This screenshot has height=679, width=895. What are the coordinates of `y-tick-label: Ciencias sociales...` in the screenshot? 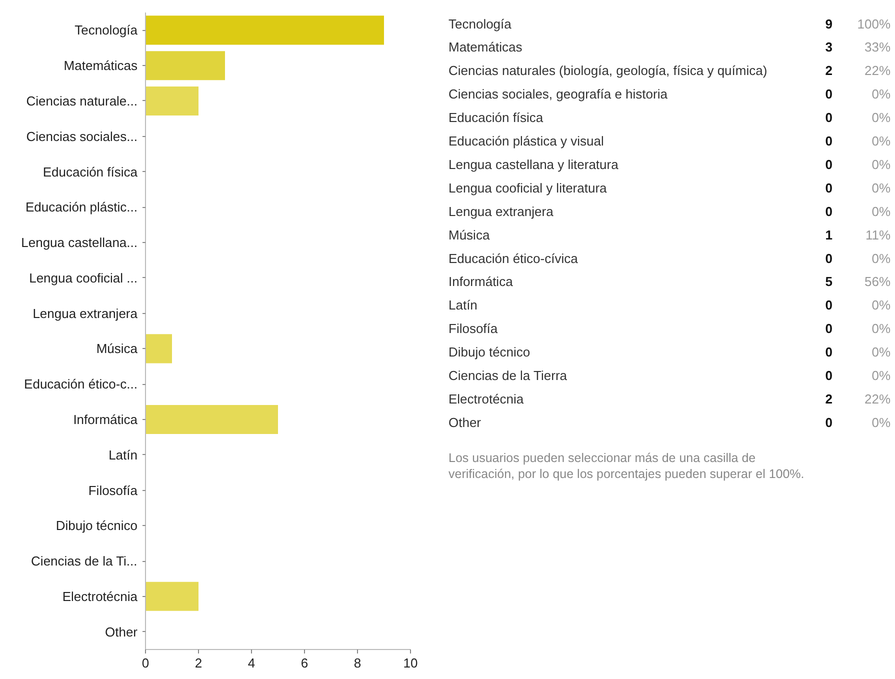 It's located at (82, 136).